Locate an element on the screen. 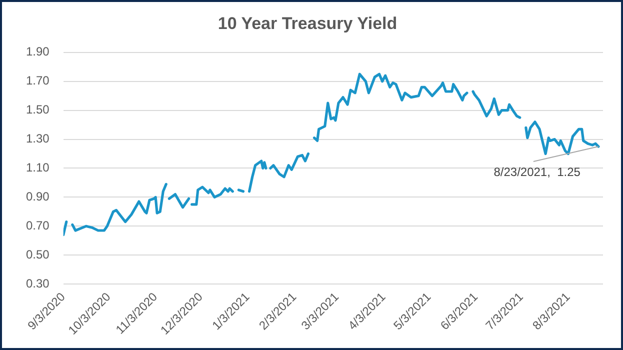 This screenshot has width=623, height=350. chart-title: 10 Year Treasury Yield is located at coordinates (308, 23).